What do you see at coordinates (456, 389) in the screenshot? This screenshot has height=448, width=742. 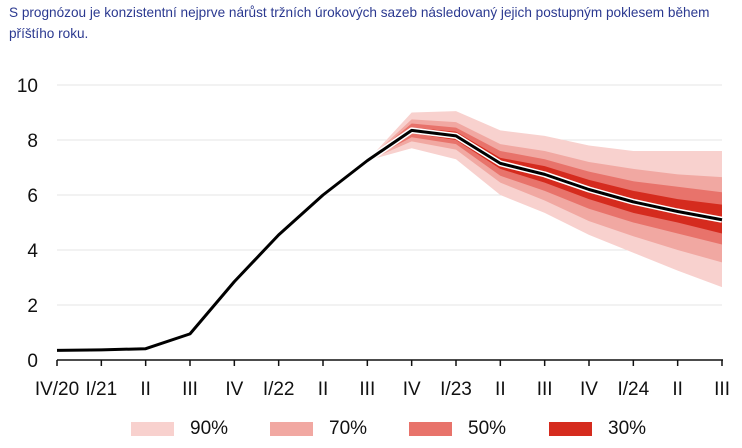 I see `x-tick-label: I/23` at bounding box center [456, 389].